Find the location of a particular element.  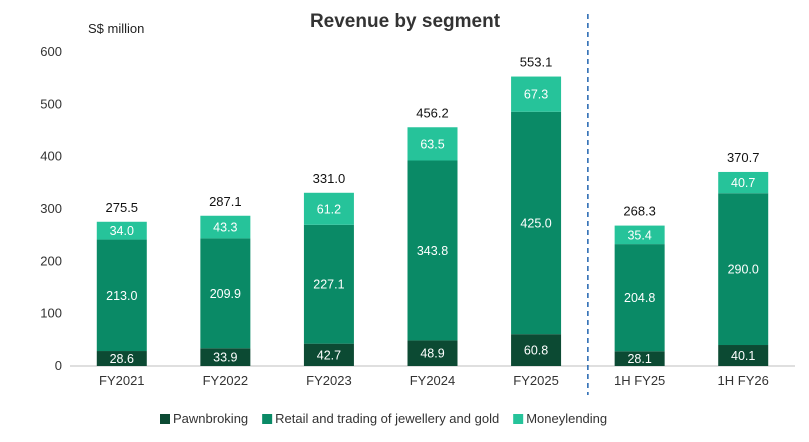

segment-value-label: 204.8 is located at coordinates (639, 298).